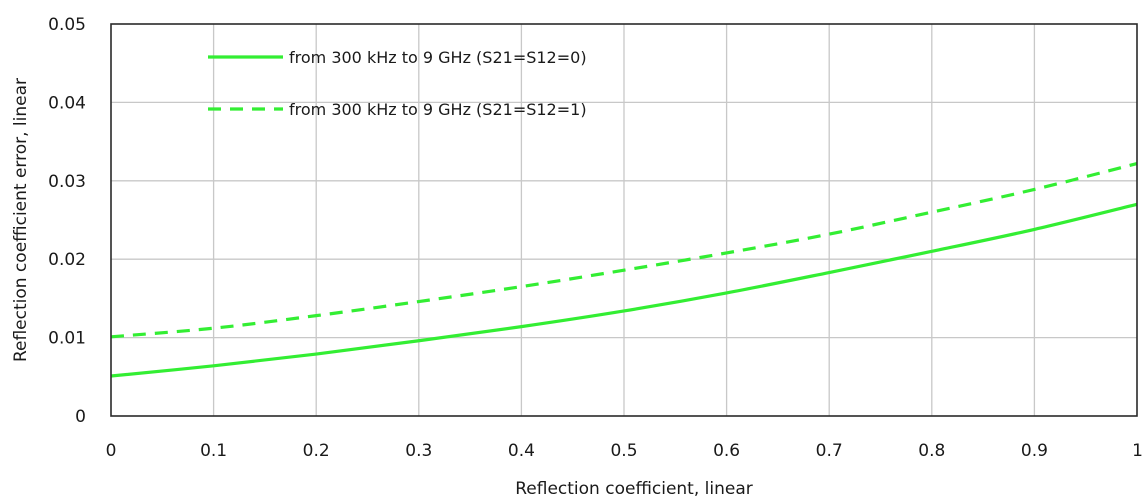 Image resolution: width=1146 pixels, height=502 pixels. Describe the element at coordinates (521, 451) in the screenshot. I see `x-tick-label: 0.4` at that location.